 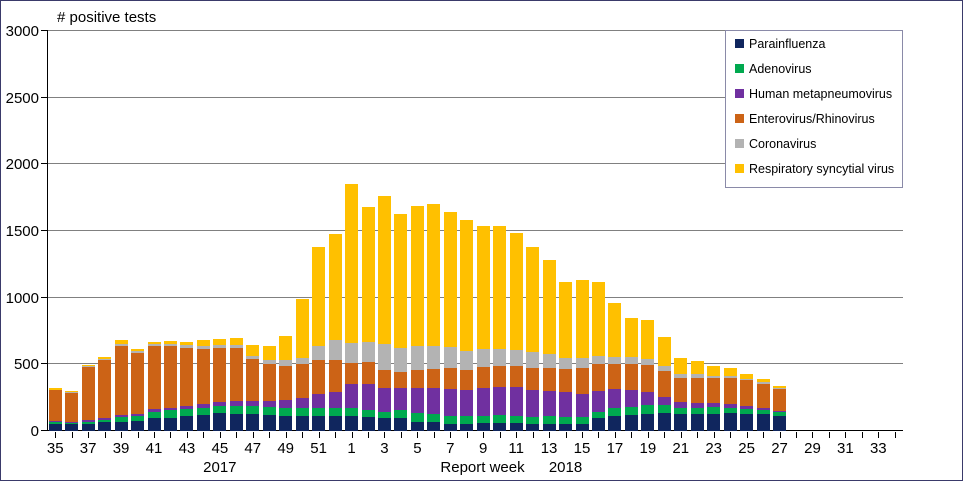 What do you see at coordinates (22, 31) in the screenshot?
I see `y-tick-label: 3000` at bounding box center [22, 31].